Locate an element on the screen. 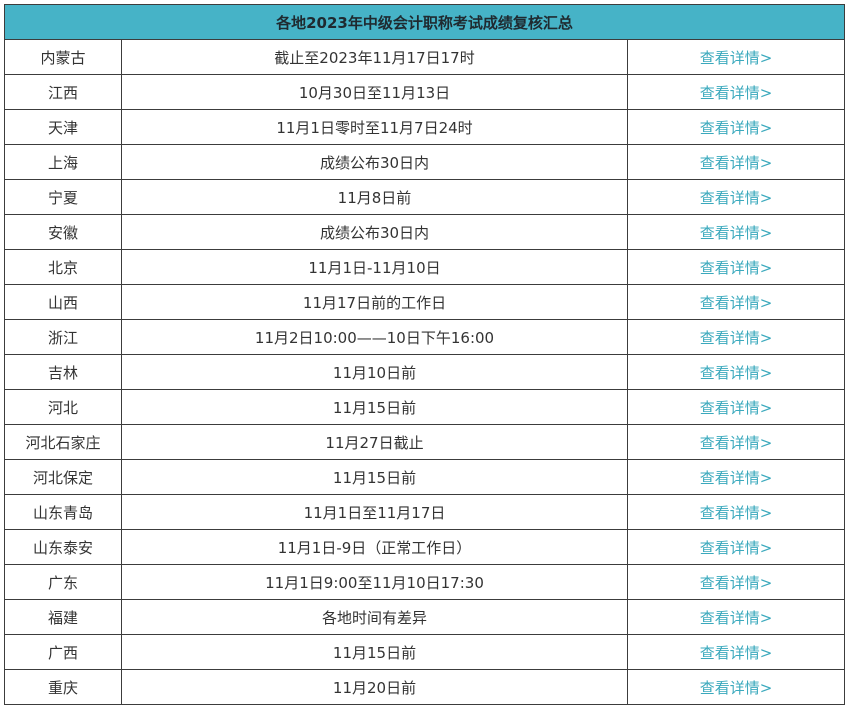 The height and width of the screenshot is (708, 849). region-cell: 吉林 is located at coordinates (63, 372).